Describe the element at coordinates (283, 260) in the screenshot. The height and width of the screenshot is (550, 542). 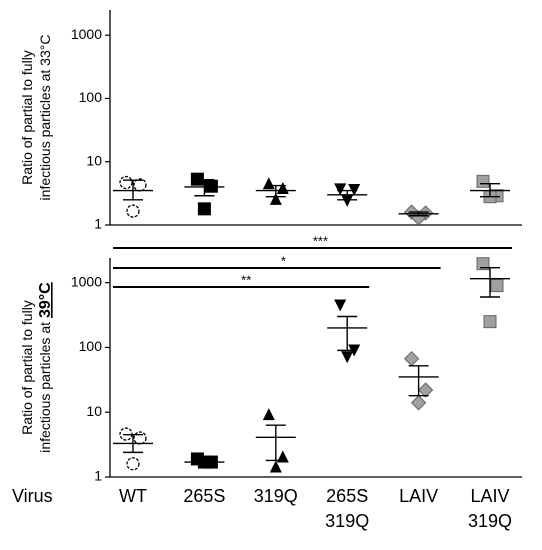
I see `significance-label: *` at that location.